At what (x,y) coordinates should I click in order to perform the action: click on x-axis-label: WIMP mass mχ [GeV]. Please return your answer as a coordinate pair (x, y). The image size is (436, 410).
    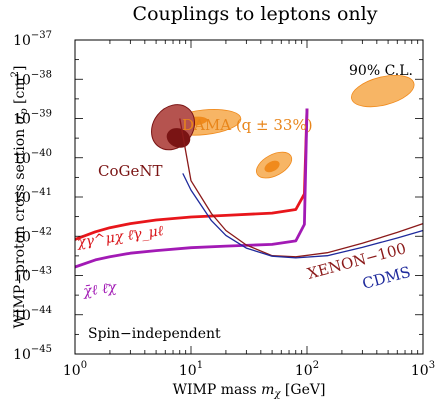
    Looking at the image, I should click on (249, 391).